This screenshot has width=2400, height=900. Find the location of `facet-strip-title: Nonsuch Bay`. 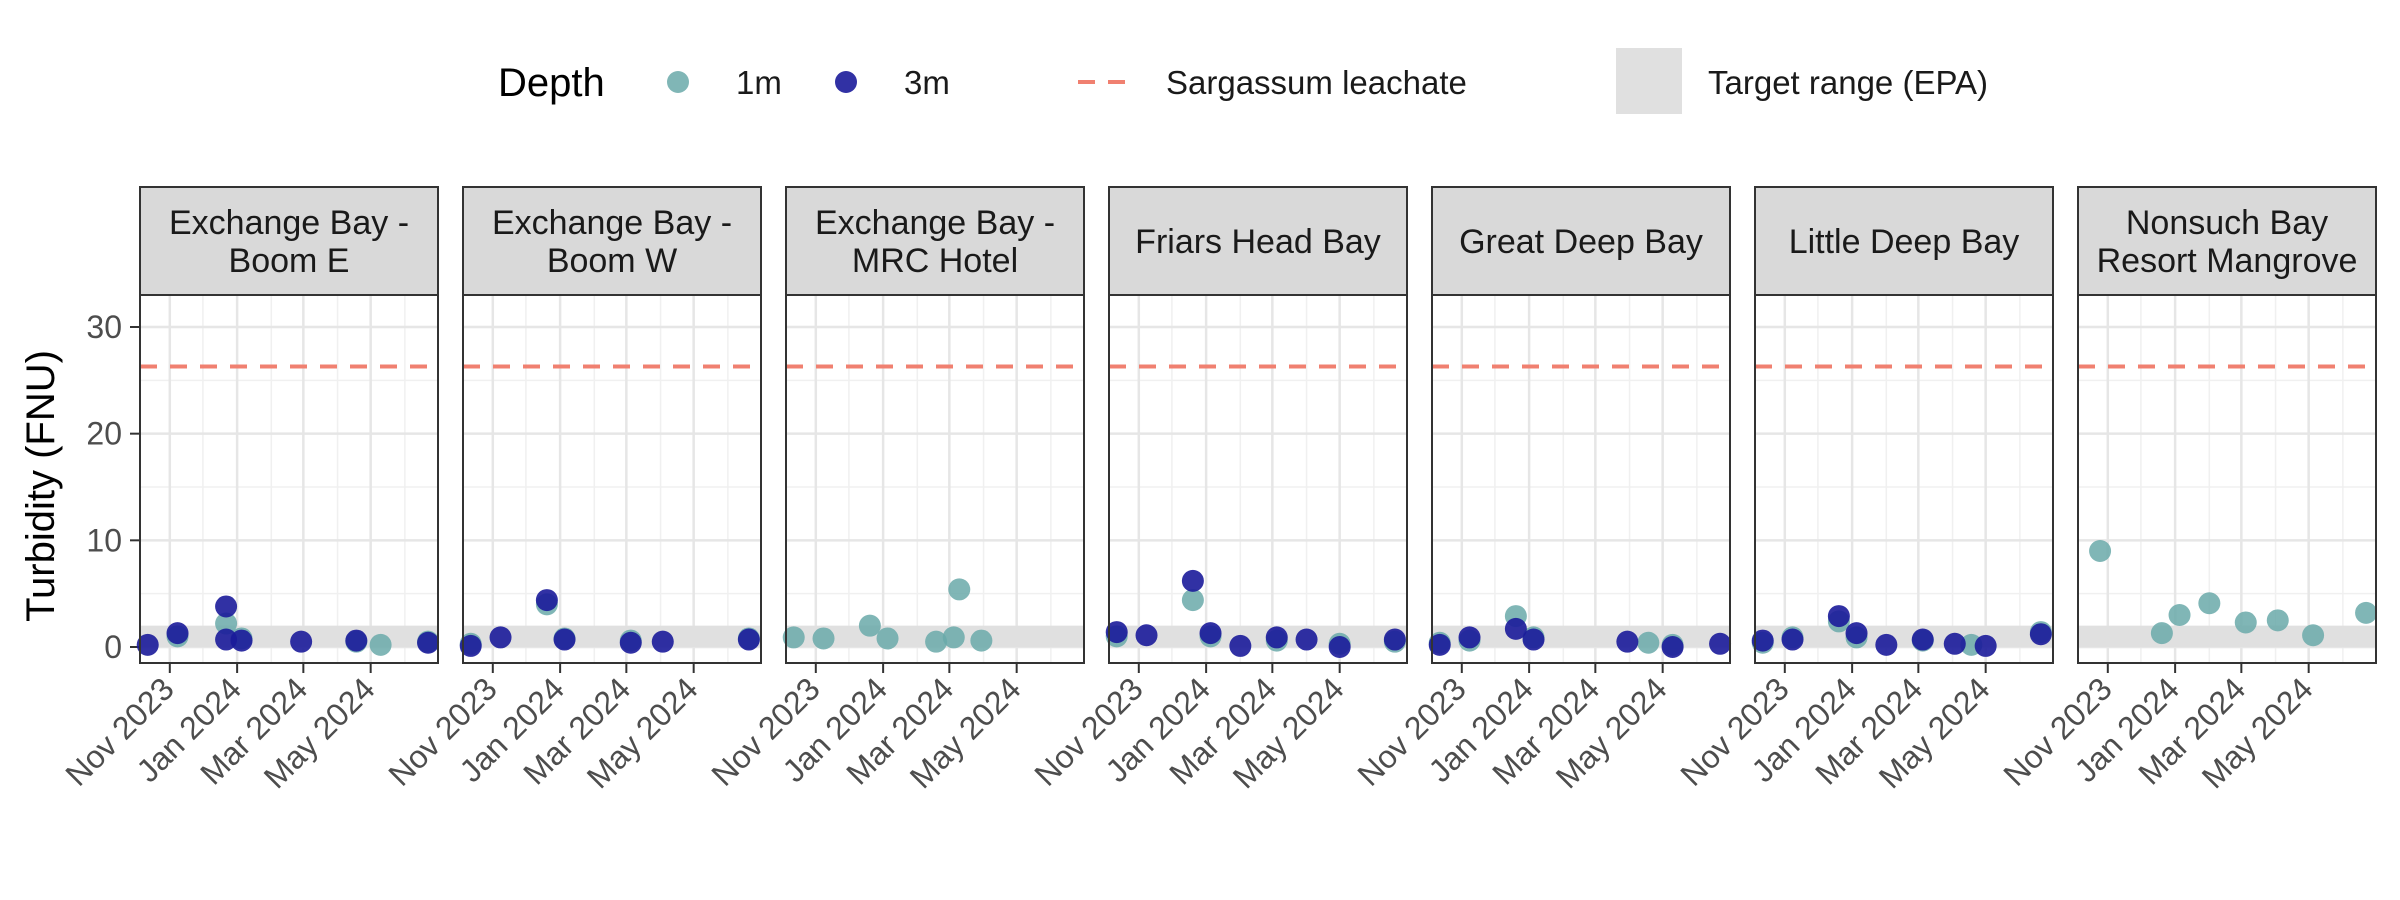

facet-strip-title: Nonsuch Bay is located at coordinates (2227, 223).